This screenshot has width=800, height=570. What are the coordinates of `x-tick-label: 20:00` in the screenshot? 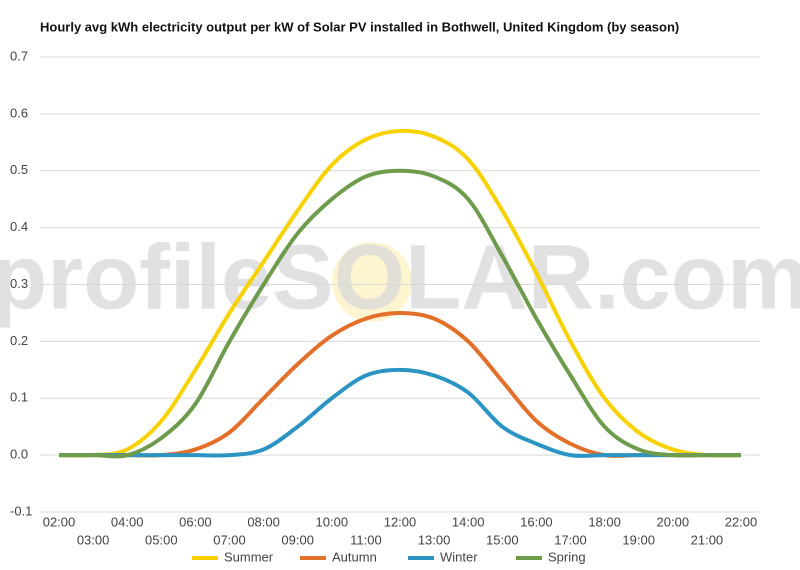 It's located at (673, 521).